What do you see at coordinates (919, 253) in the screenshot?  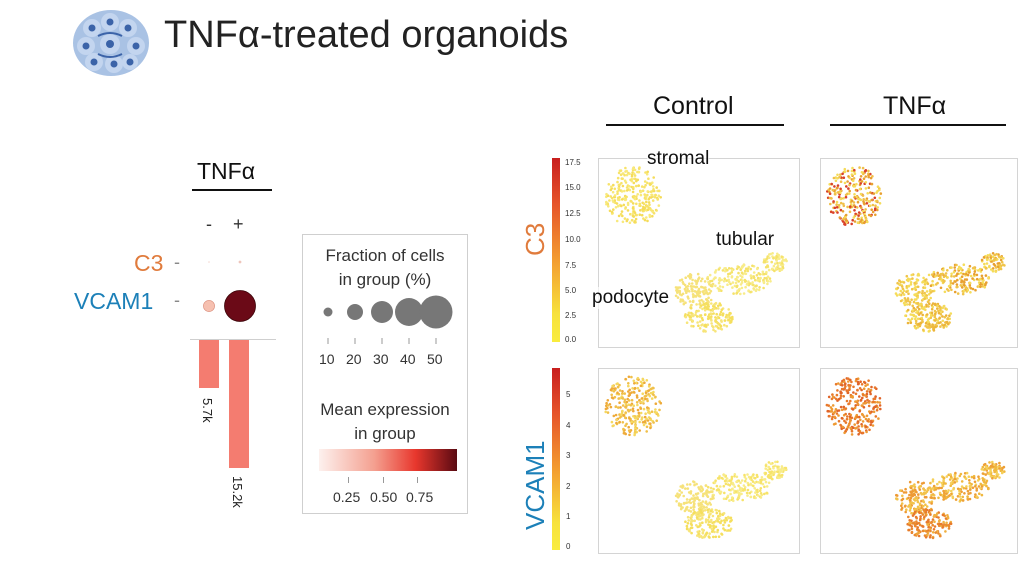 I see `umap-c3-tnfa` at bounding box center [919, 253].